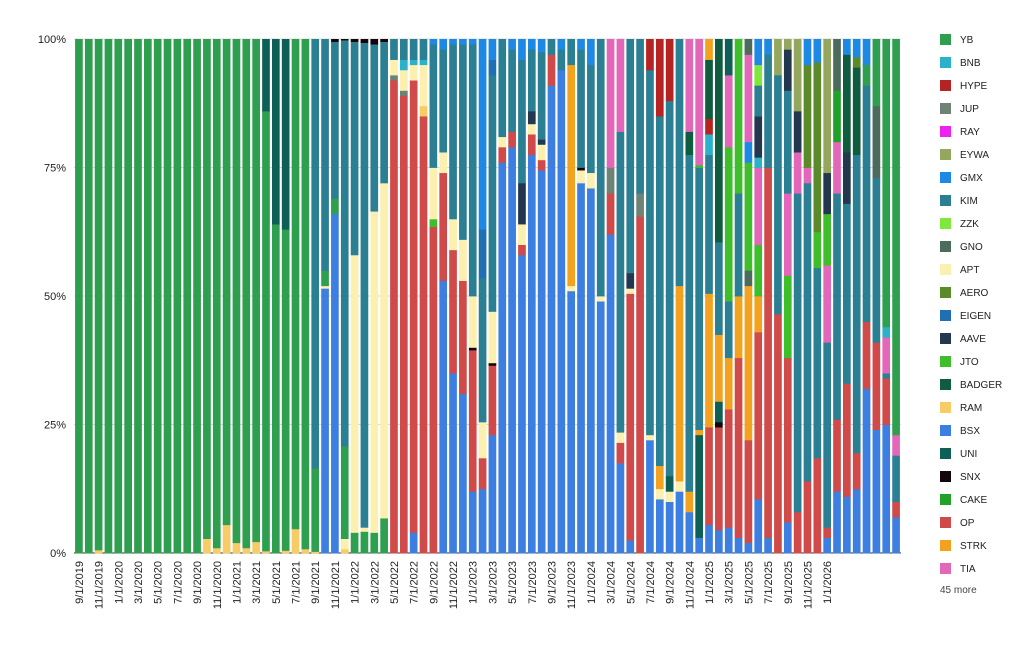  What do you see at coordinates (961, 178) in the screenshot?
I see `legend-item-gmx: GMX` at bounding box center [961, 178].